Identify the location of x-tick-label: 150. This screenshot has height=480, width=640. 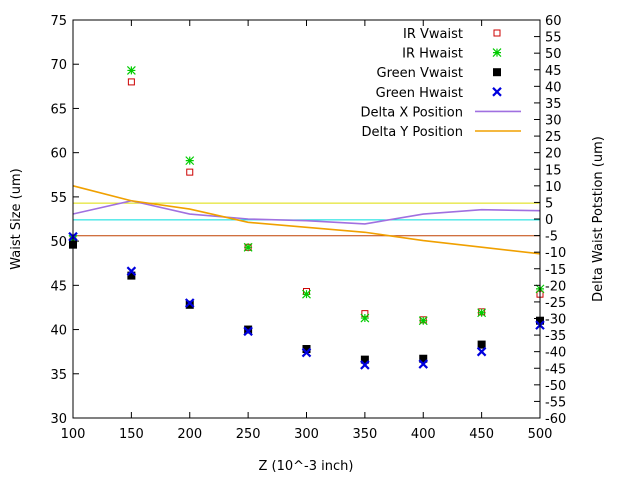
(131, 434).